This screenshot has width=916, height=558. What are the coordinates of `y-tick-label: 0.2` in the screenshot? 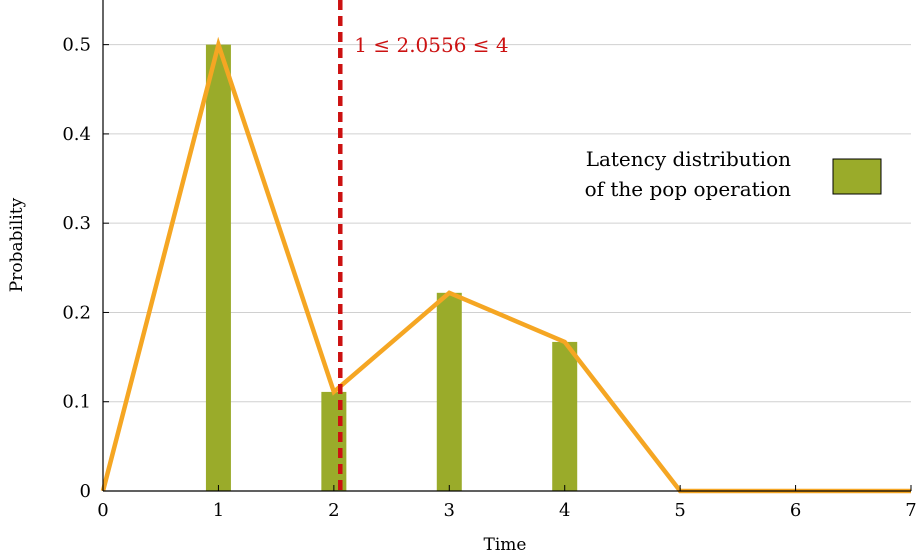 It's located at (76, 312).